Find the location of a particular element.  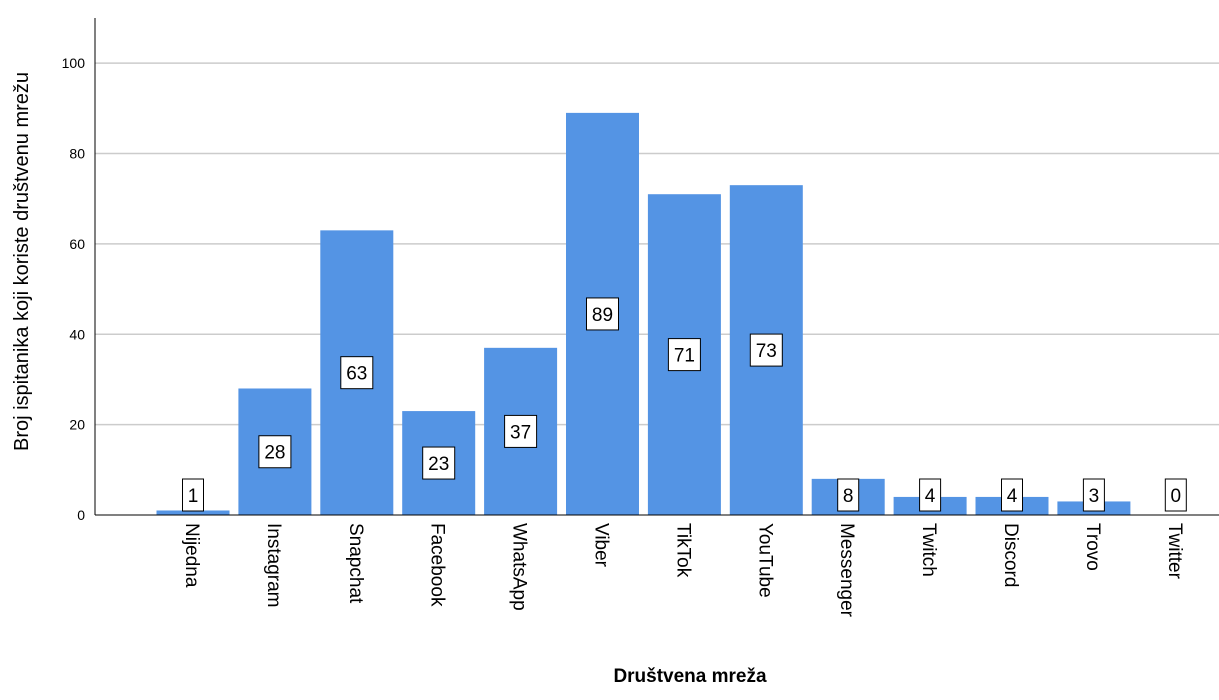

data-label: 23 is located at coordinates (439, 463).